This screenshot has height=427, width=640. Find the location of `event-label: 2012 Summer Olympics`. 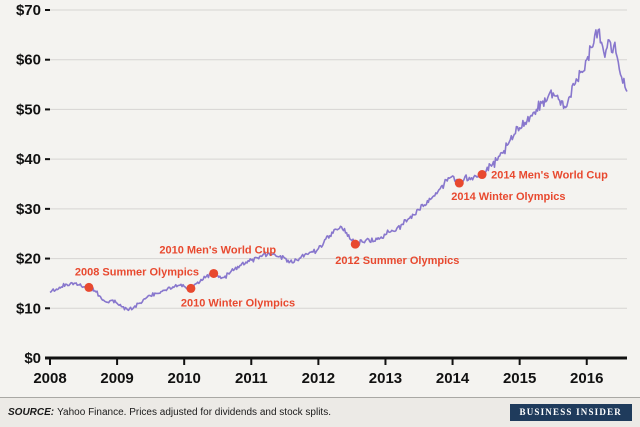

event-label: 2012 Summer Olympics is located at coordinates (397, 261).